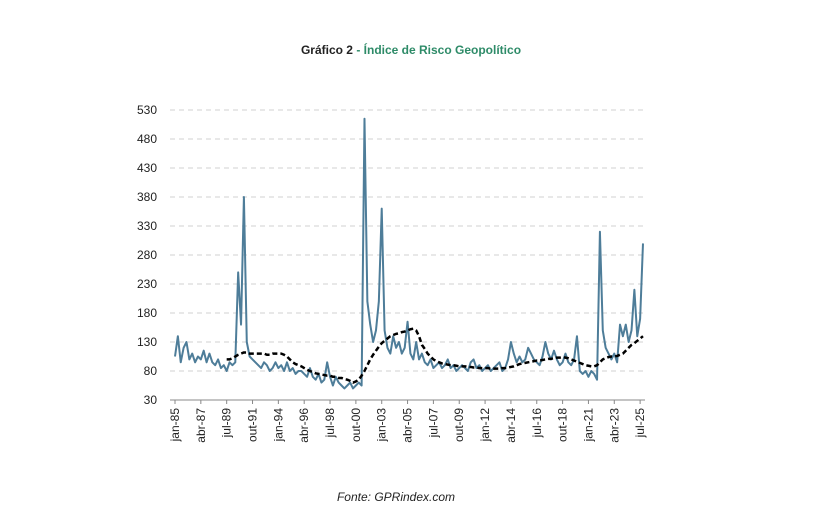 This screenshot has width=823, height=525. I want to click on x-tick-label: out-91, so click(253, 425).